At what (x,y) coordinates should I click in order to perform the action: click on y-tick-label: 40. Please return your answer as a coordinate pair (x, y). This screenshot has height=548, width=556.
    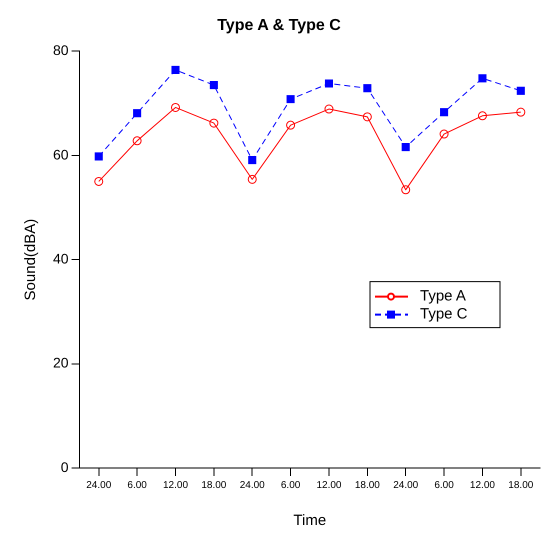
    Looking at the image, I should click on (60, 258).